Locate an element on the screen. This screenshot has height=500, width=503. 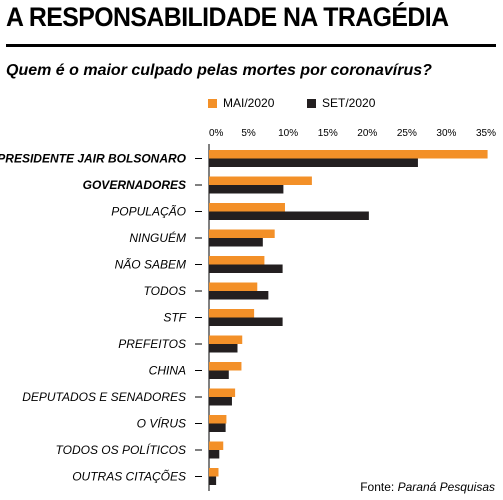
category-label-outras-citacoes: OUTRAS CITAÇÕES is located at coordinates (129, 476).